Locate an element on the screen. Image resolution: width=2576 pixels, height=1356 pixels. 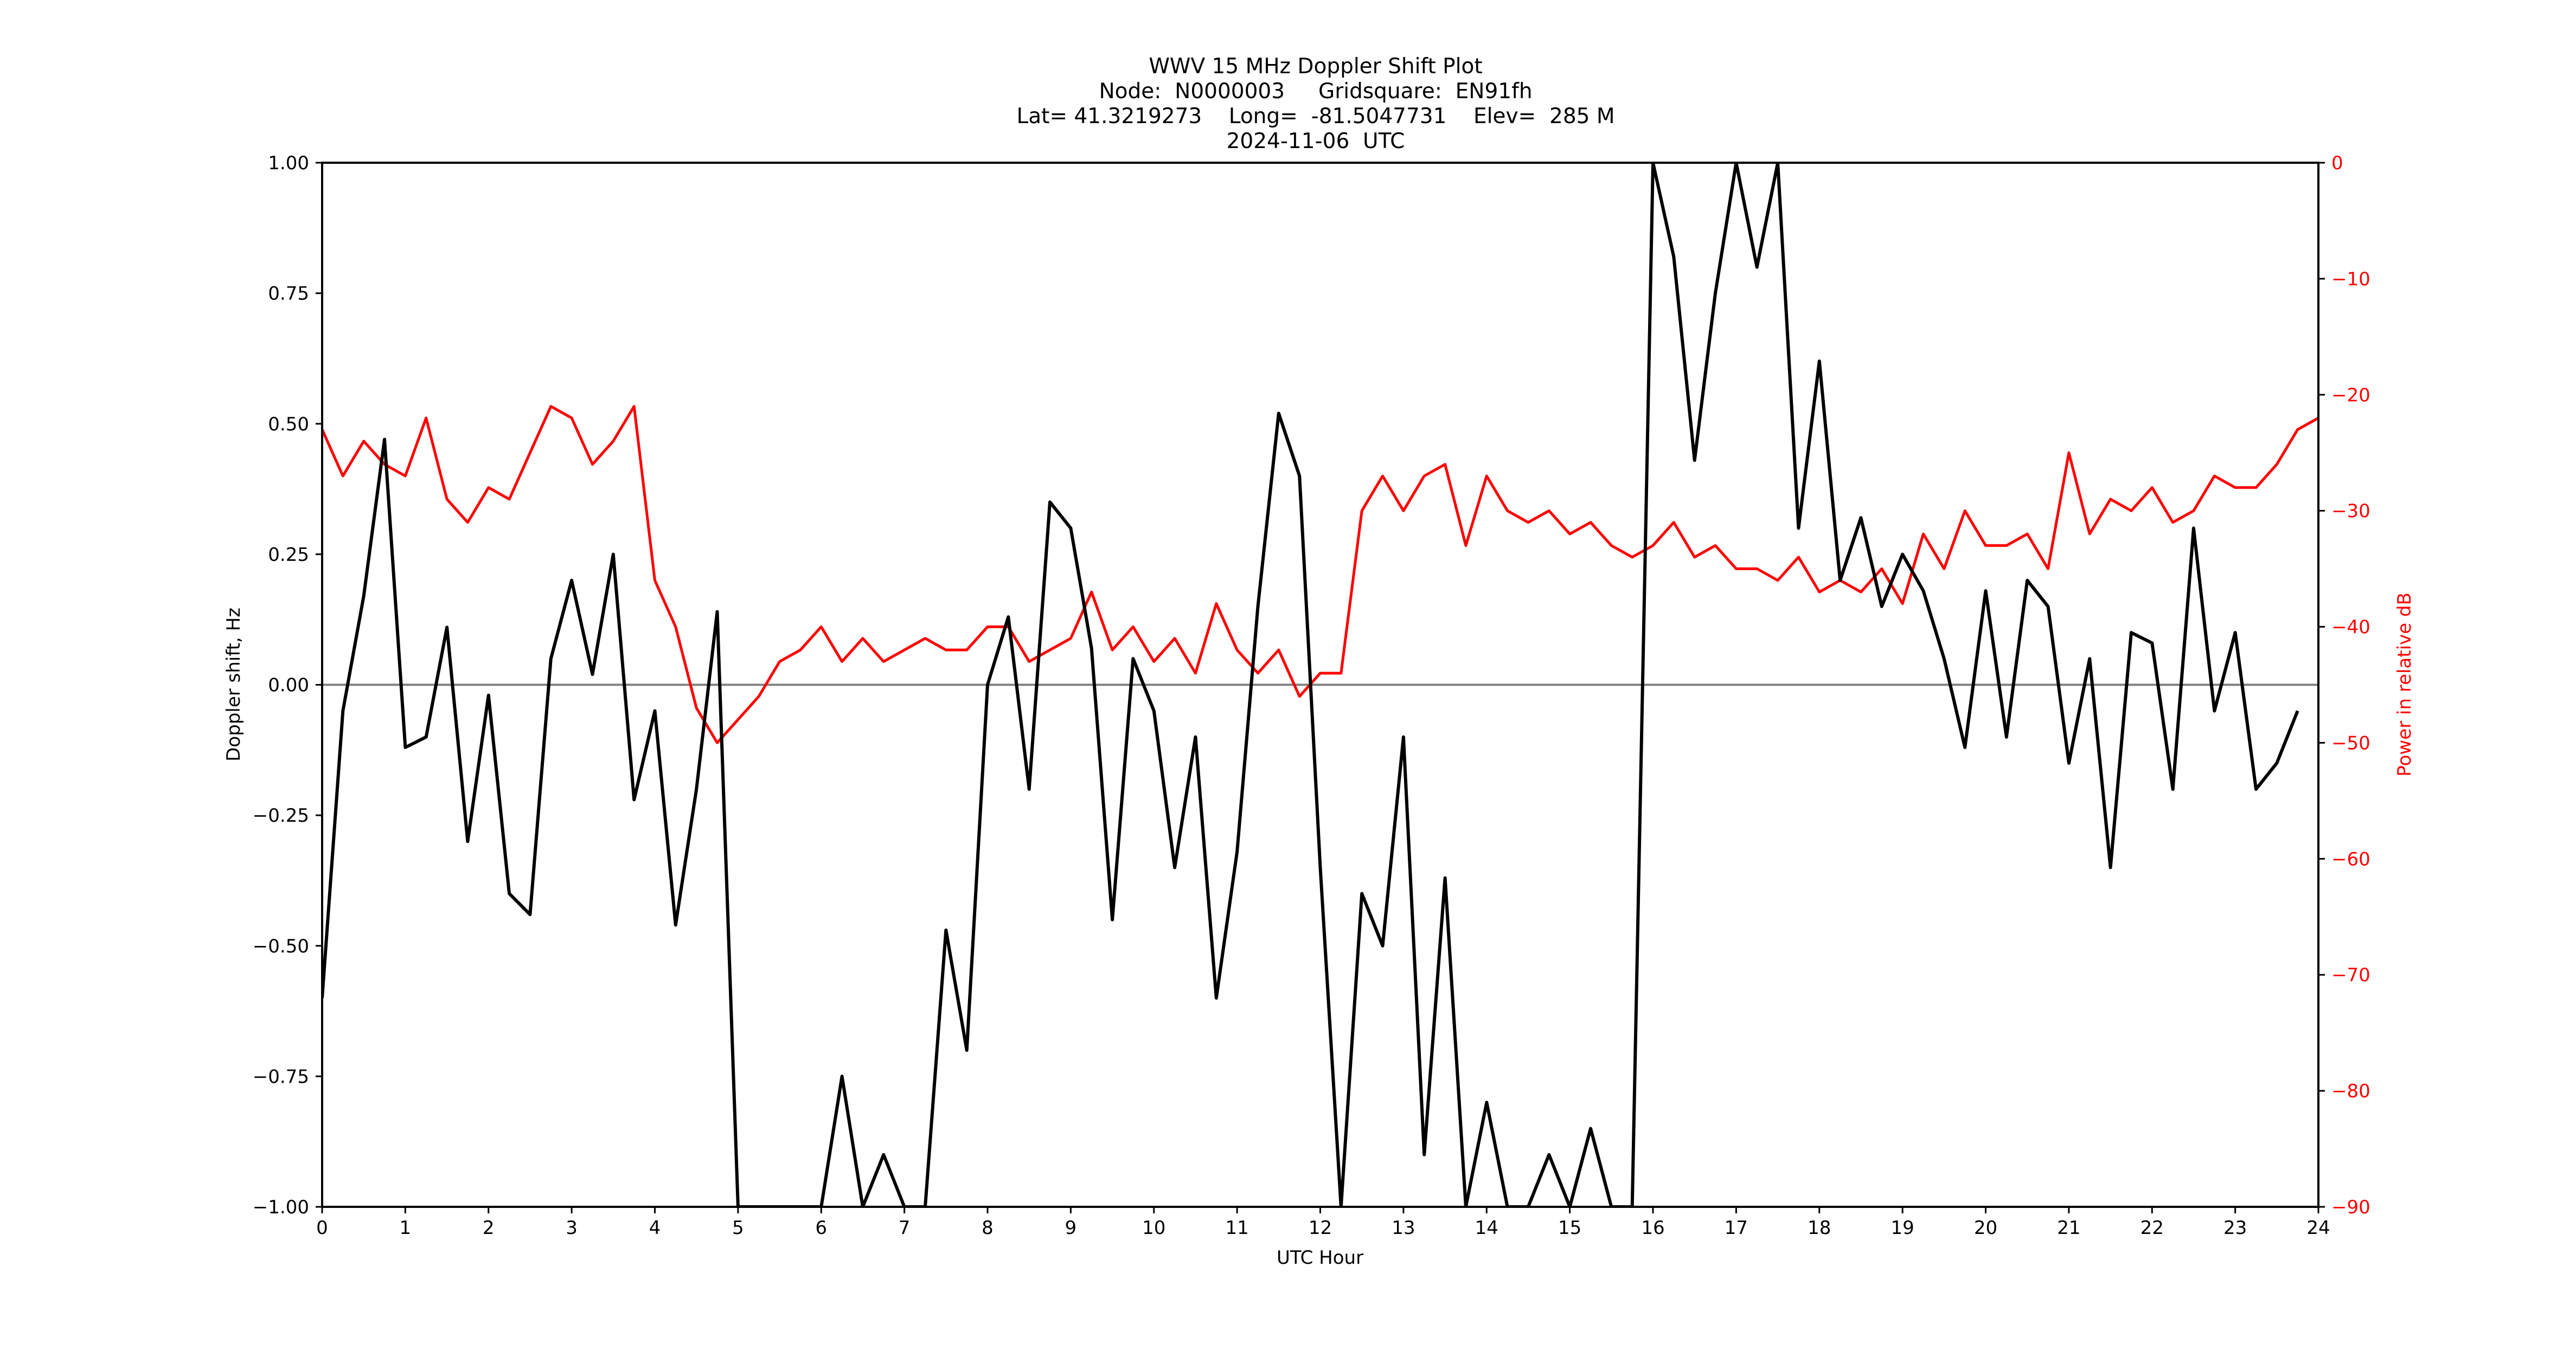
x-tick-label: 23 is located at coordinates (2235, 1228).